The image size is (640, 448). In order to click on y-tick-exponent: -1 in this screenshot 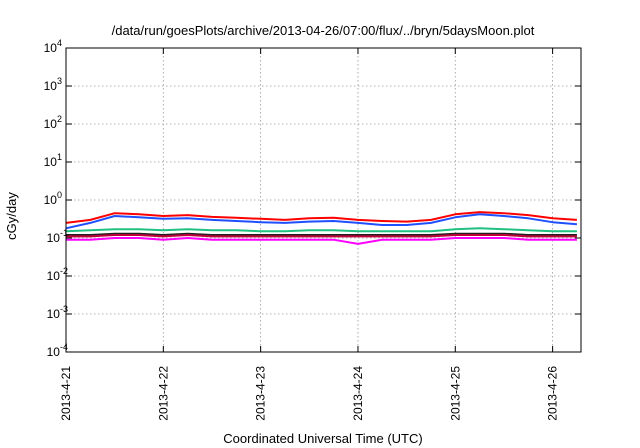, I will do `click(64, 233)`.